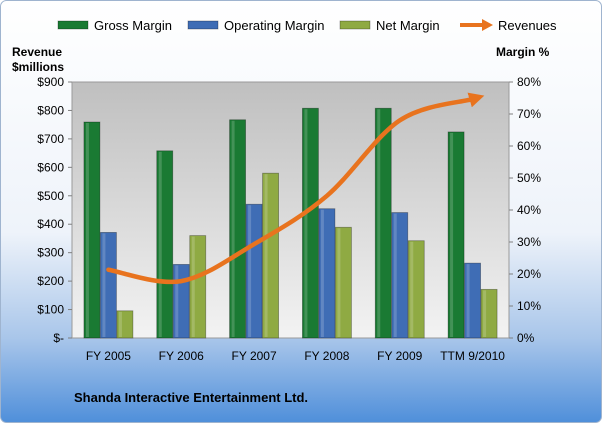 The width and height of the screenshot is (602, 428). What do you see at coordinates (529, 274) in the screenshot?
I see `right-axis-tick-label: 20%` at bounding box center [529, 274].